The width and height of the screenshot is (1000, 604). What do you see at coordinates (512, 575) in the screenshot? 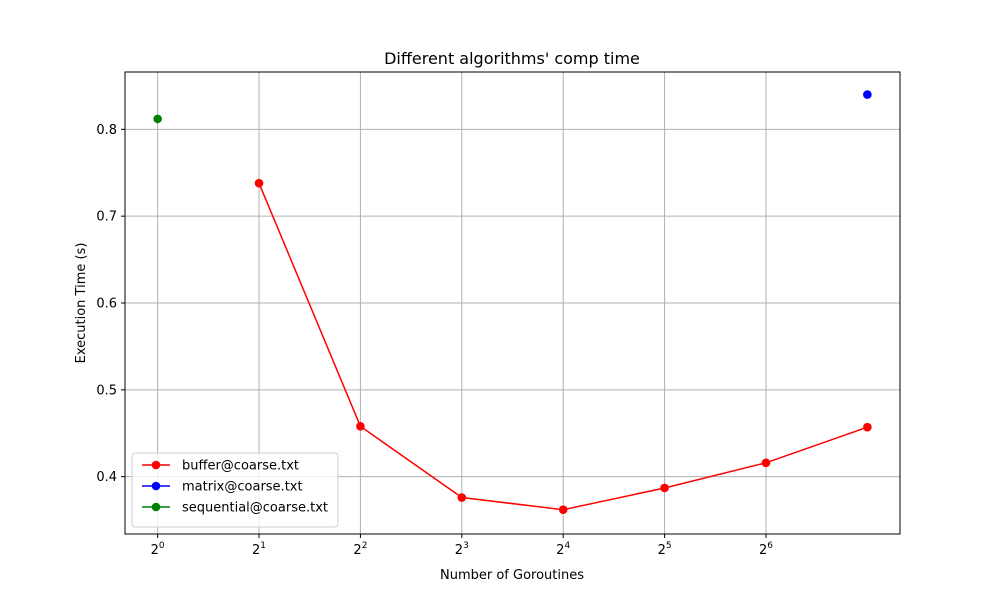
I see `x-axis-label: Number of Goroutines` at bounding box center [512, 575].